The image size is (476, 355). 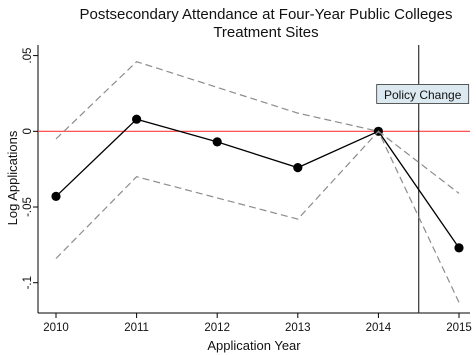 What do you see at coordinates (28, 131) in the screenshot?
I see `y-tick-label: 0` at bounding box center [28, 131].